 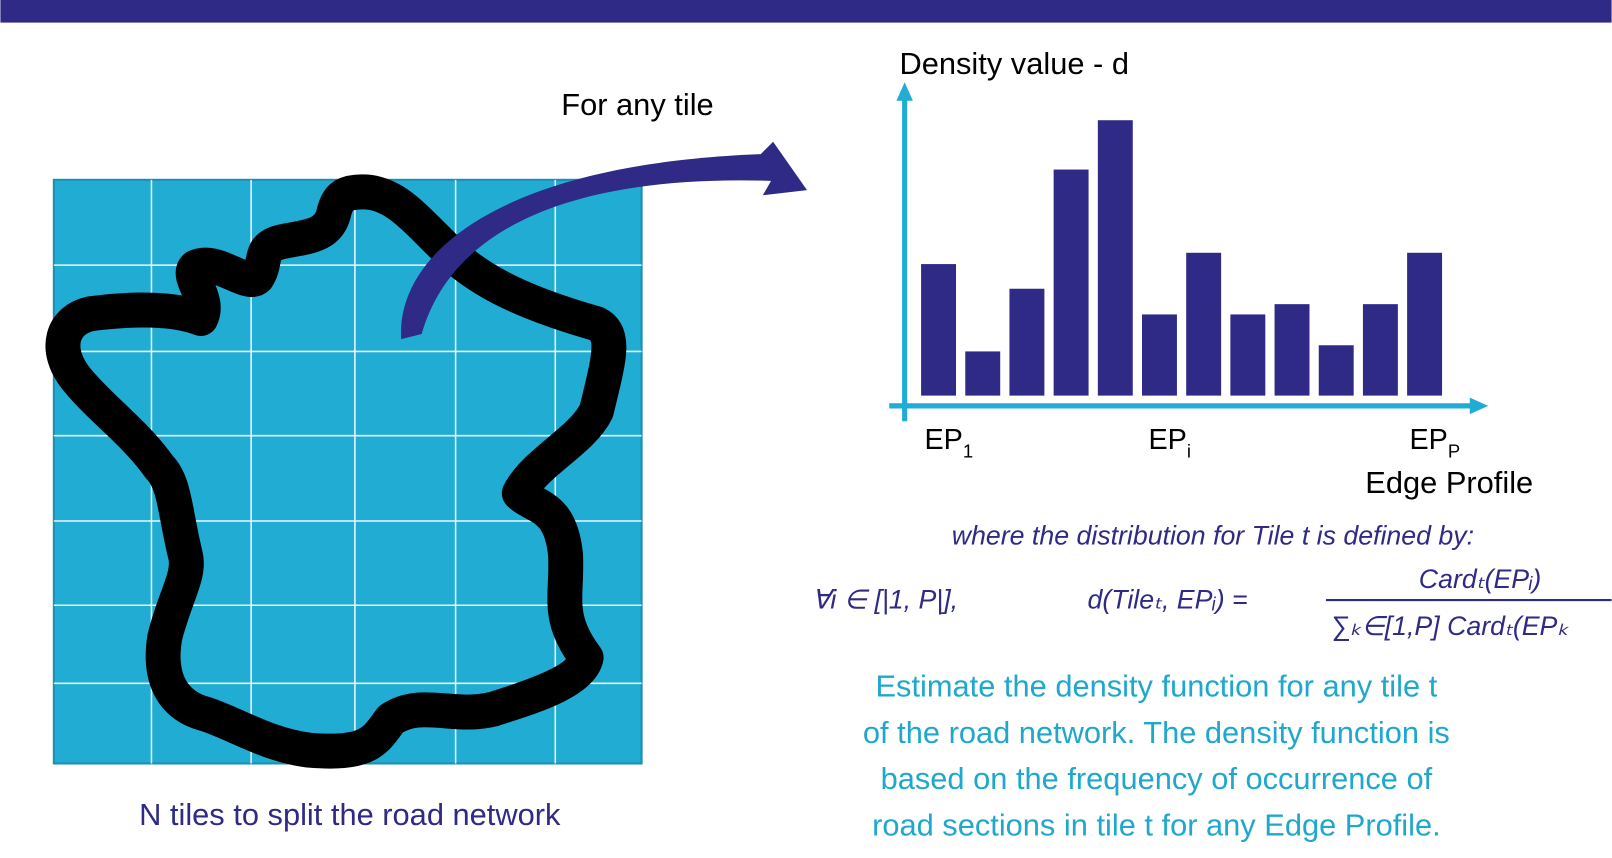 I want to click on tick-sub: P, so click(x=1454, y=450).